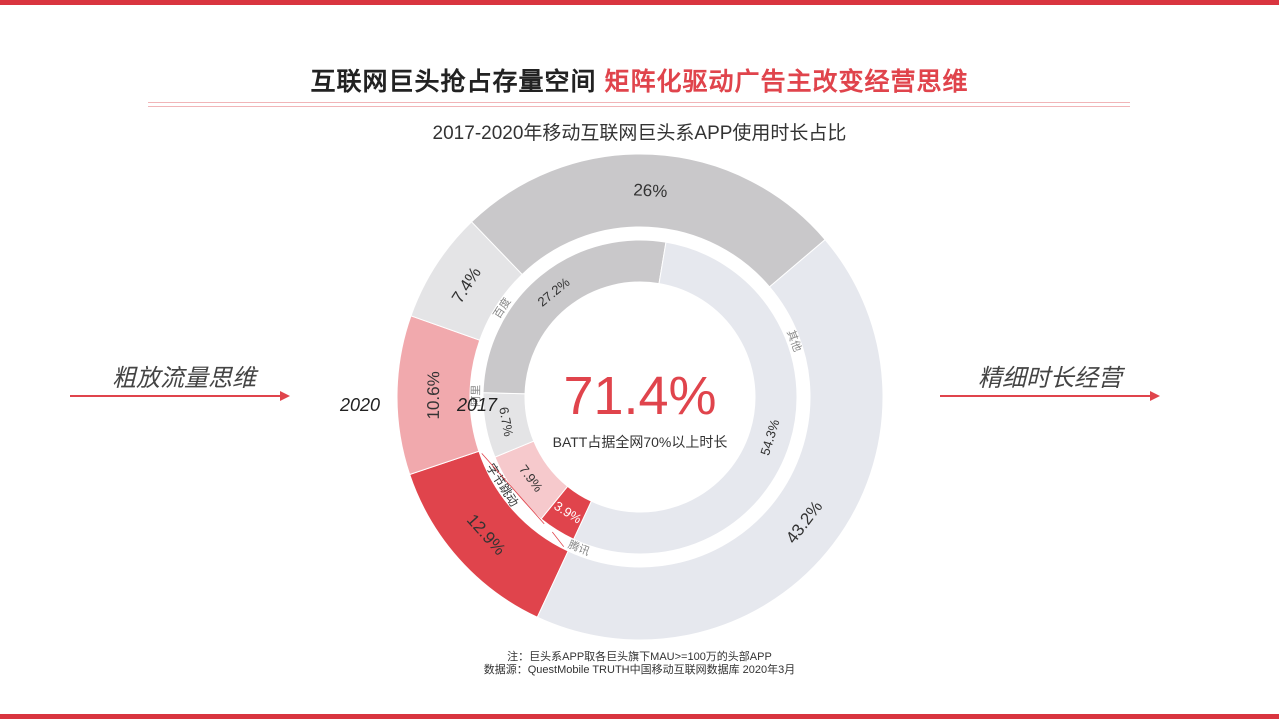 The width and height of the screenshot is (1279, 719). I want to click on center-value: 71.4%, so click(639, 396).